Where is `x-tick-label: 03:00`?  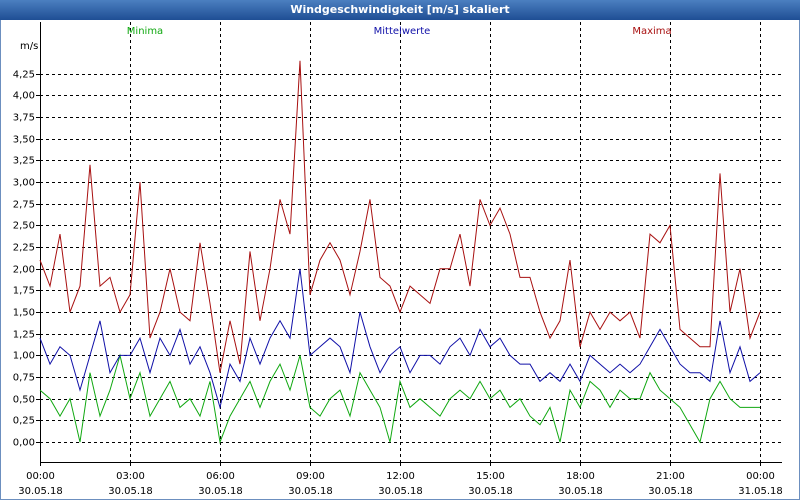
x-tick-label: 03:00 is located at coordinates (130, 476).